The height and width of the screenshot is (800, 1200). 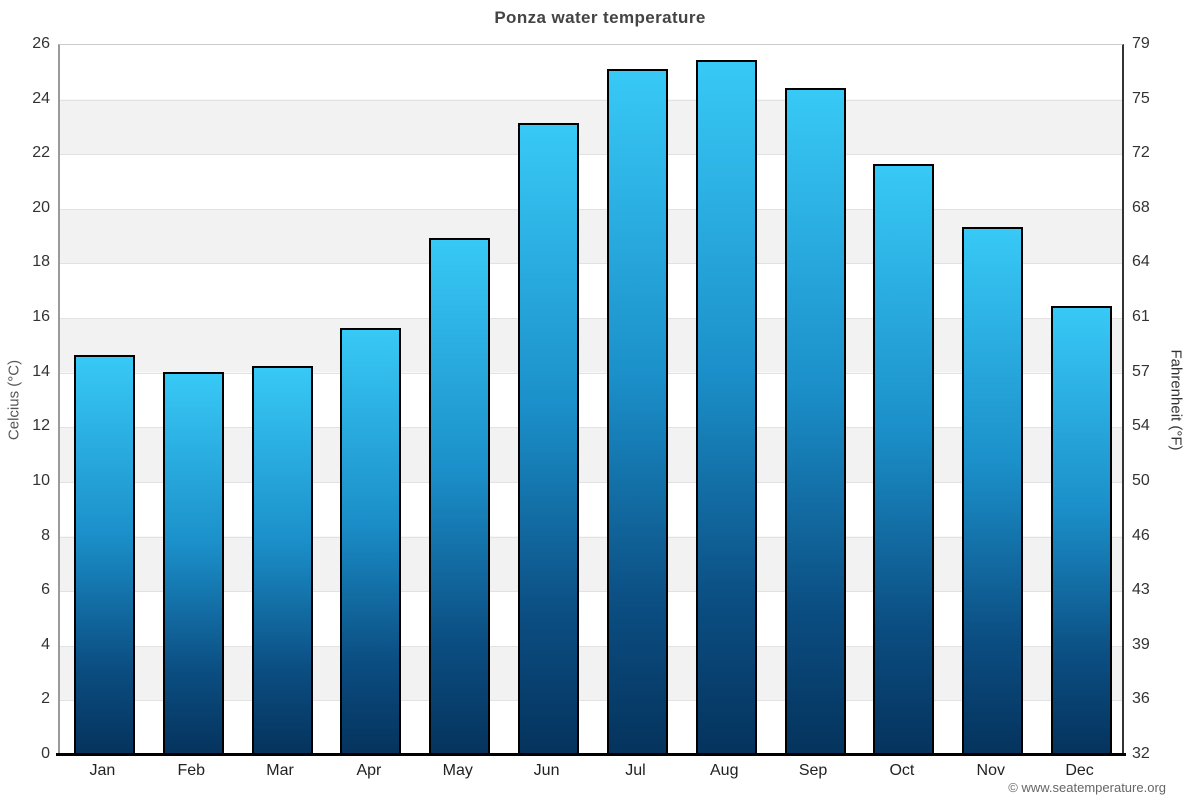 What do you see at coordinates (369, 770) in the screenshot?
I see `xtick-month-apr: Apr` at bounding box center [369, 770].